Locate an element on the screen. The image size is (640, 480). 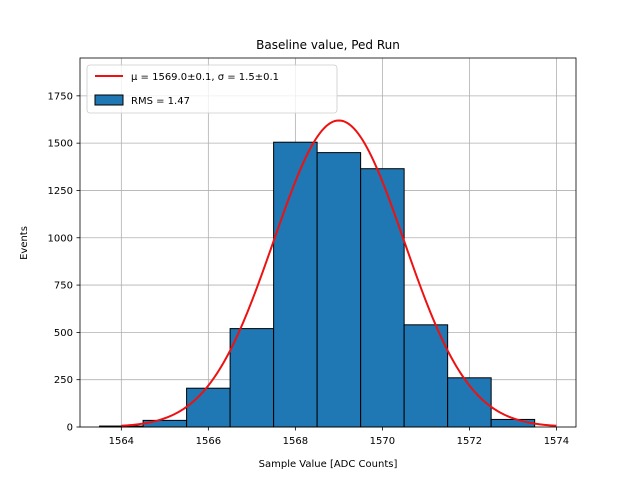
x-tick-label: 1570 is located at coordinates (382, 441).